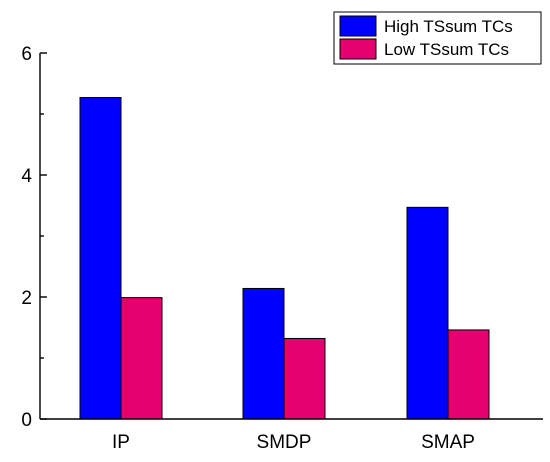  Describe the element at coordinates (263, 353) in the screenshot. I see `bar-high-smdp` at that location.